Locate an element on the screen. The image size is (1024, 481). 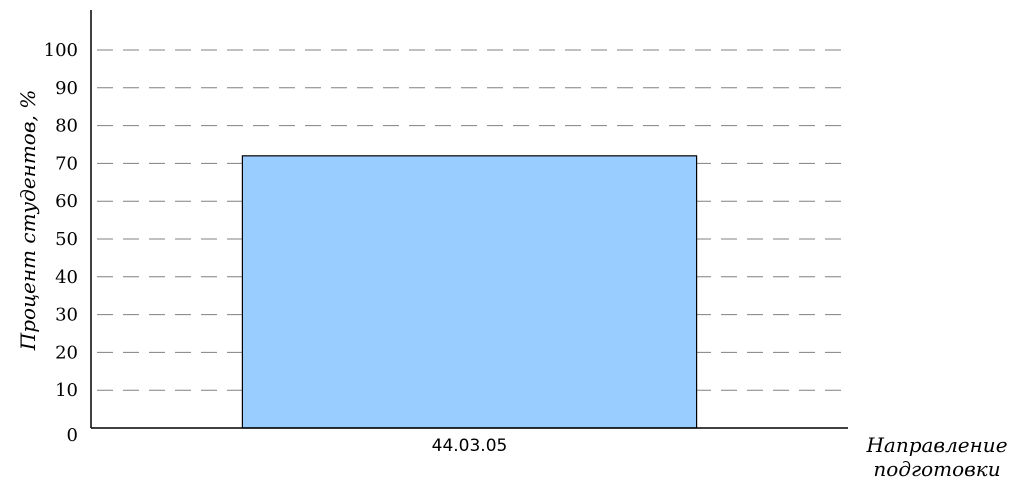
y-tick-labels: 0 10 20 30 40 50 60 70 80 90 100 is located at coordinates (61, 243).